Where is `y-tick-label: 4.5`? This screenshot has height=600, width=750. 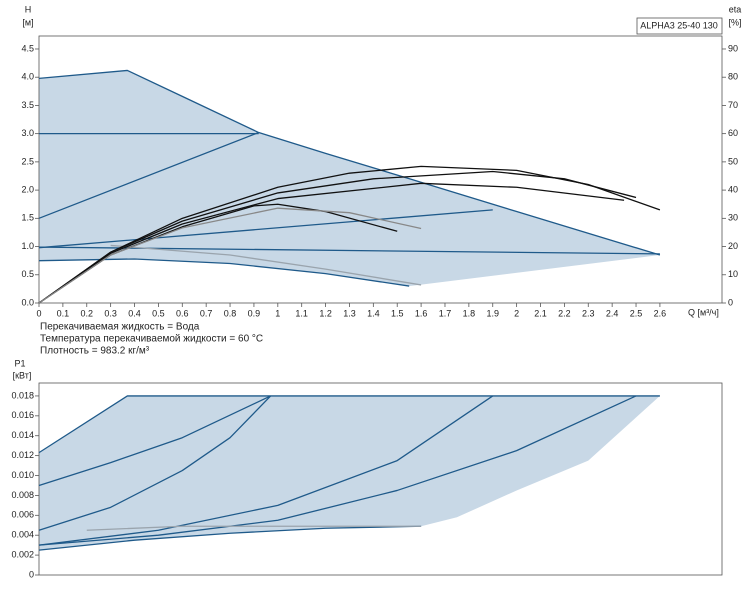 y-tick-label: 4.5 is located at coordinates (27, 48).